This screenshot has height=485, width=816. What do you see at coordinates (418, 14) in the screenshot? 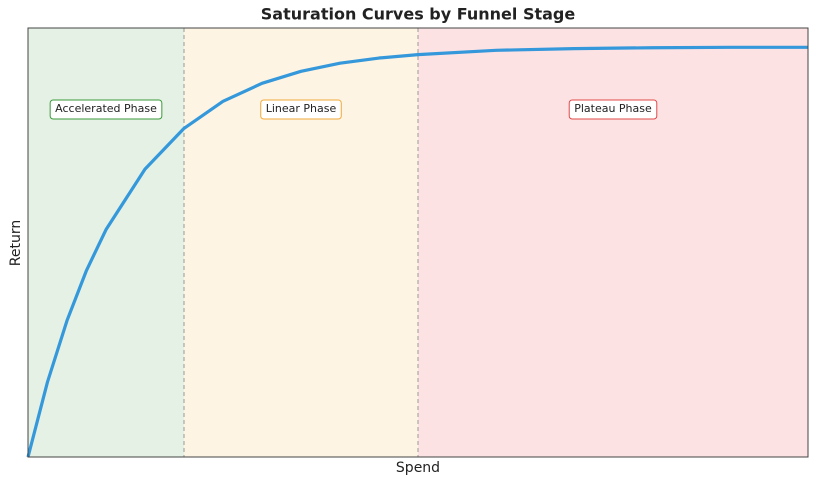
I see `chart-title: Saturation Curves by Funnel Stage` at bounding box center [418, 14].